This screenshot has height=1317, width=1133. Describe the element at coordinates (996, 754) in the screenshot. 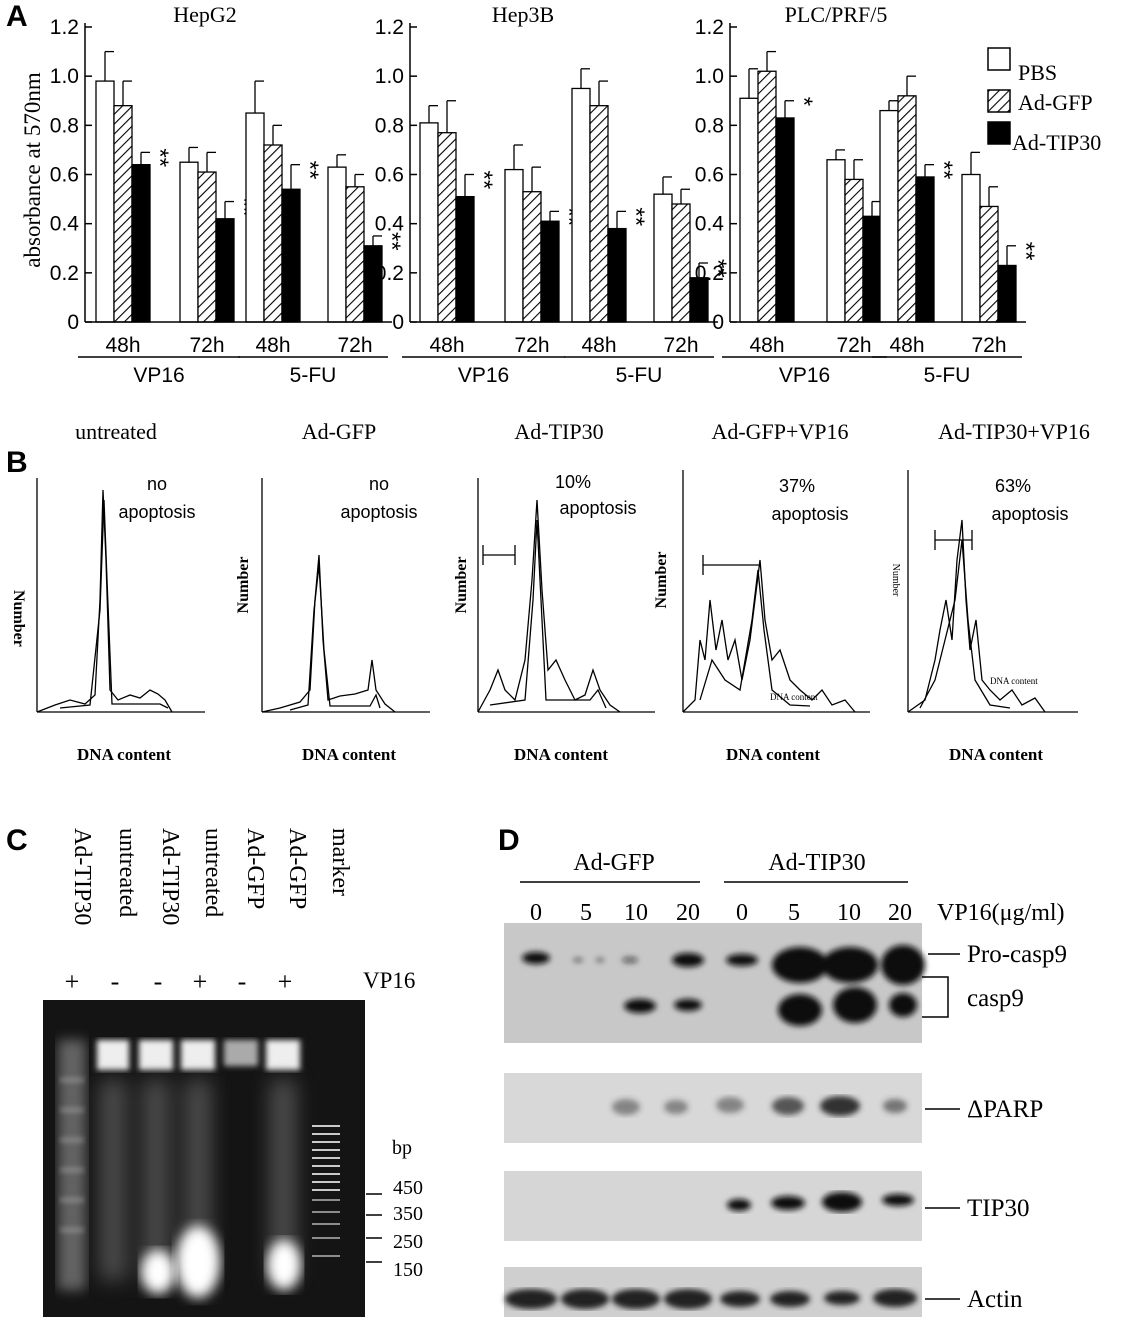

I see `flow-xlabel-5: DNA content` at that location.